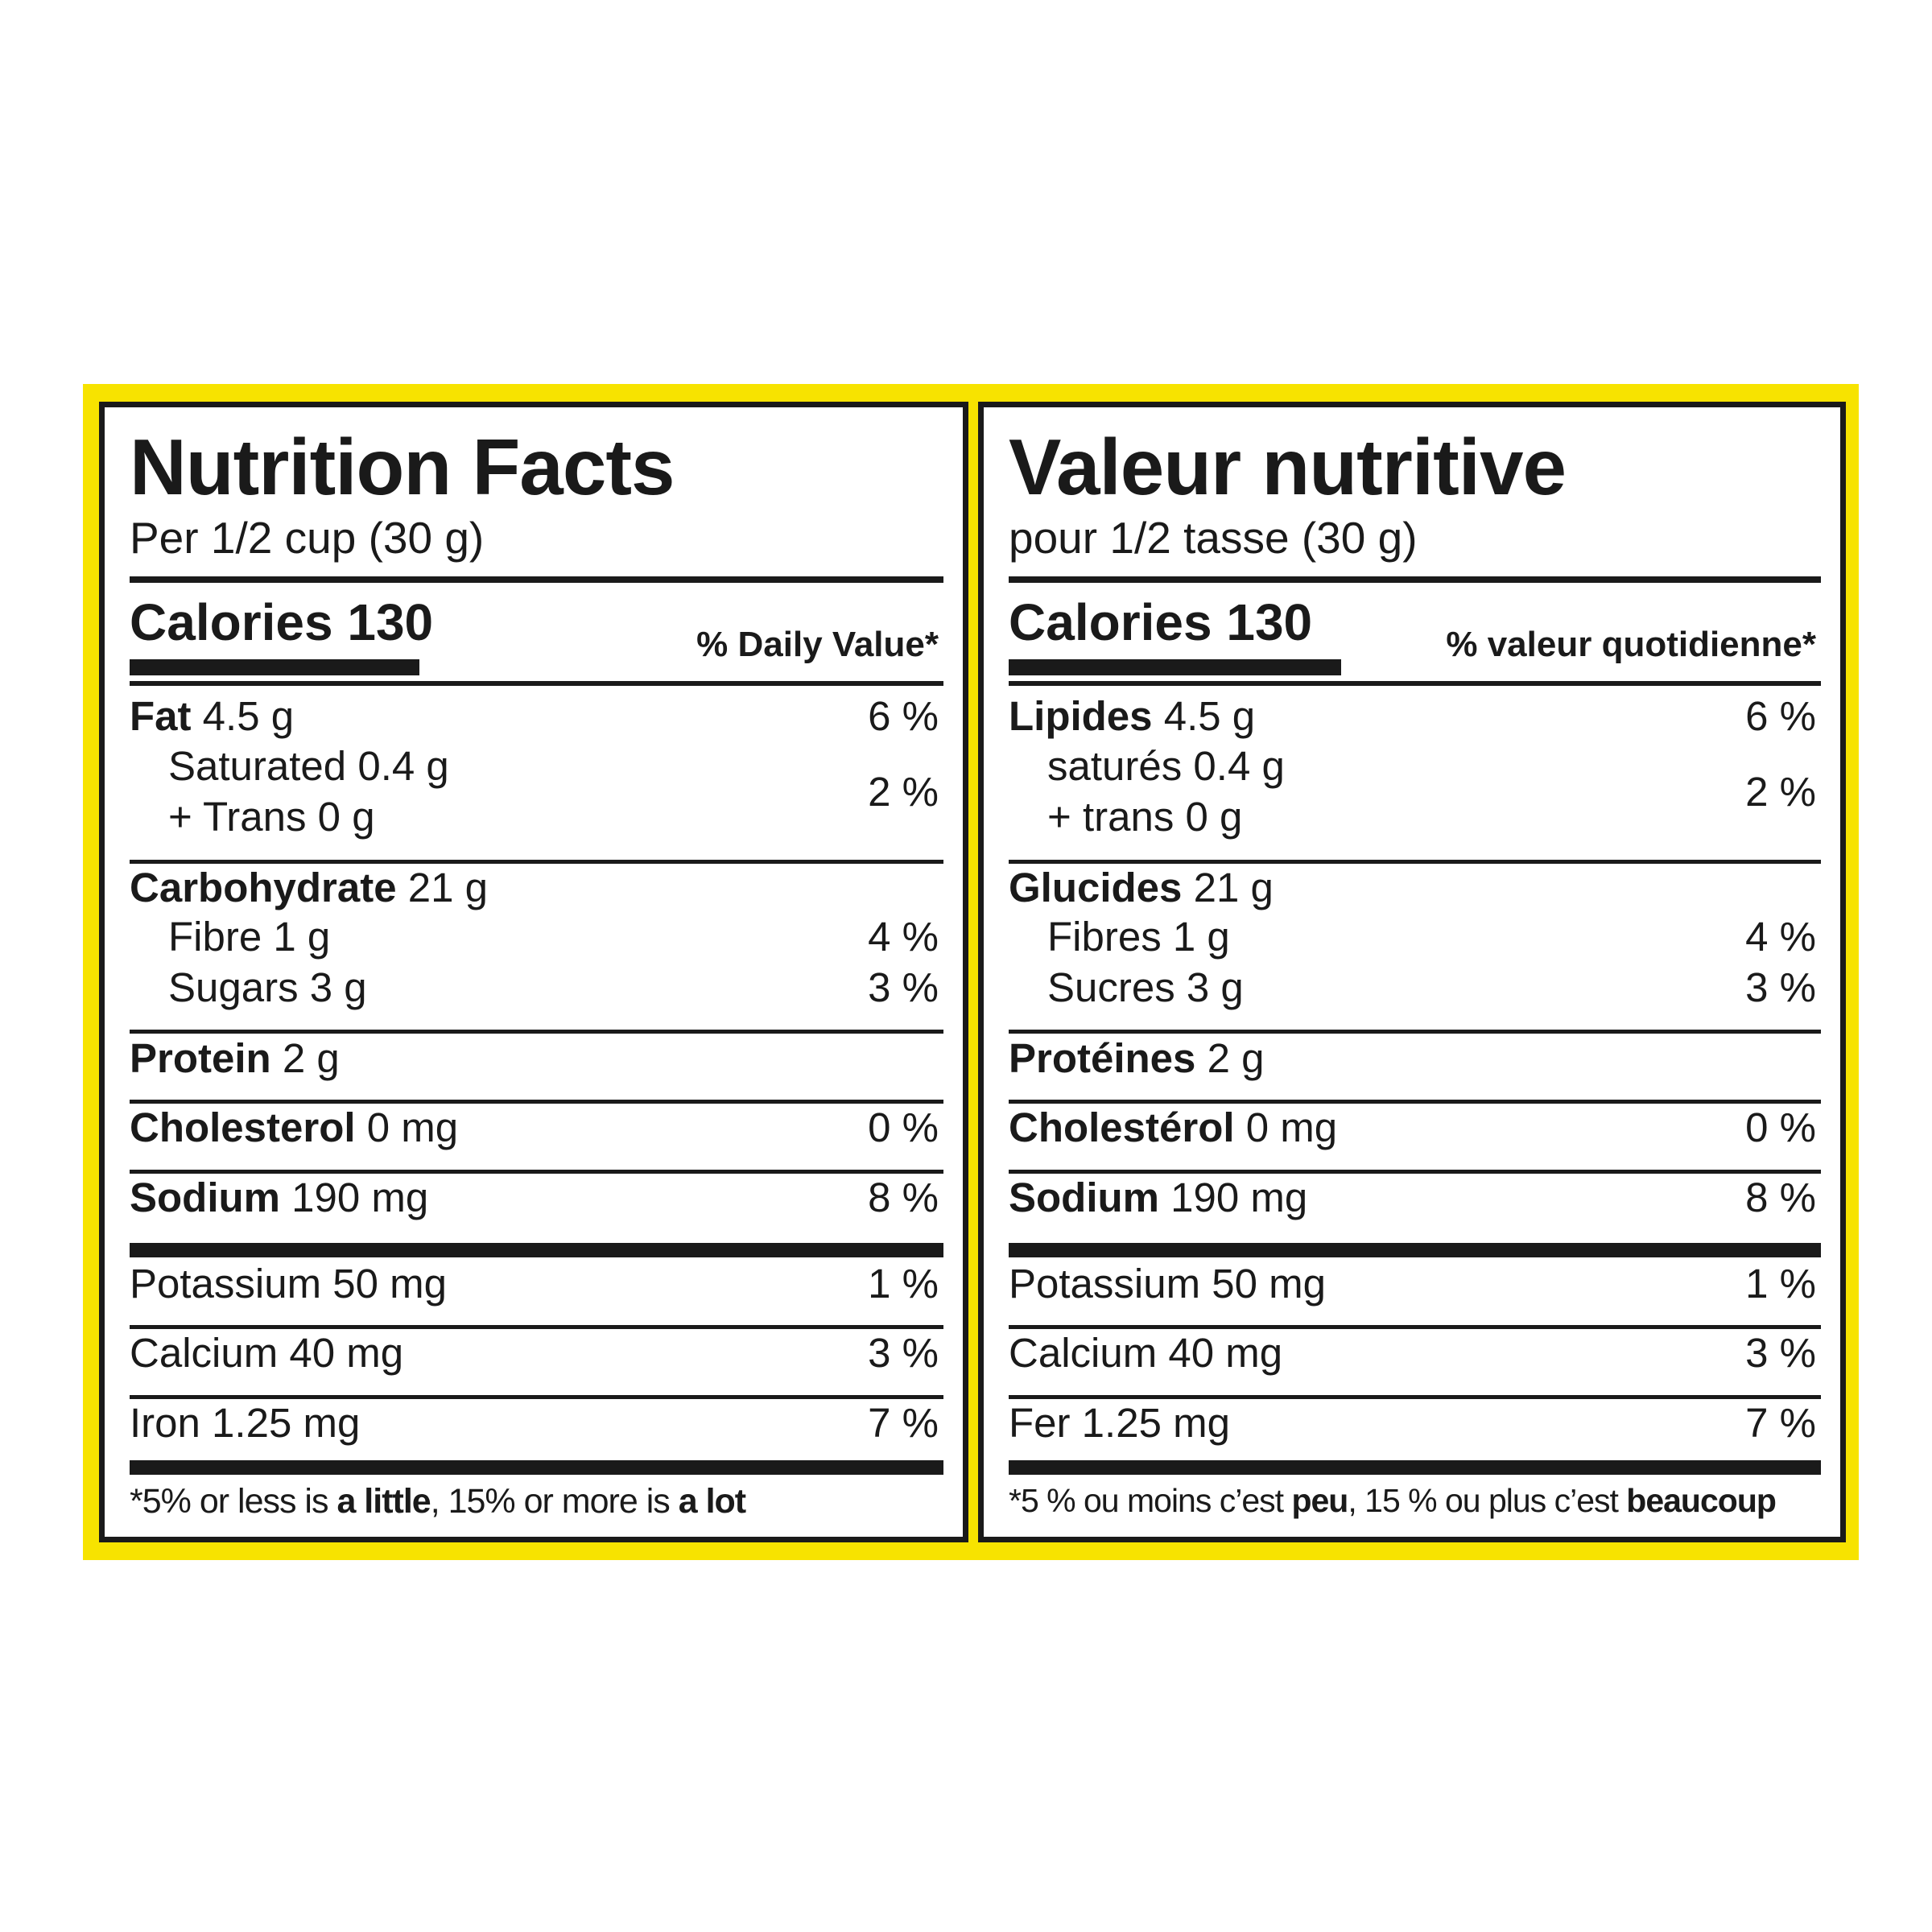 The width and height of the screenshot is (1932, 1932). Describe the element at coordinates (536, 1423) in the screenshot. I see `row-iron: Iron 1.25 mg 7 %` at that location.